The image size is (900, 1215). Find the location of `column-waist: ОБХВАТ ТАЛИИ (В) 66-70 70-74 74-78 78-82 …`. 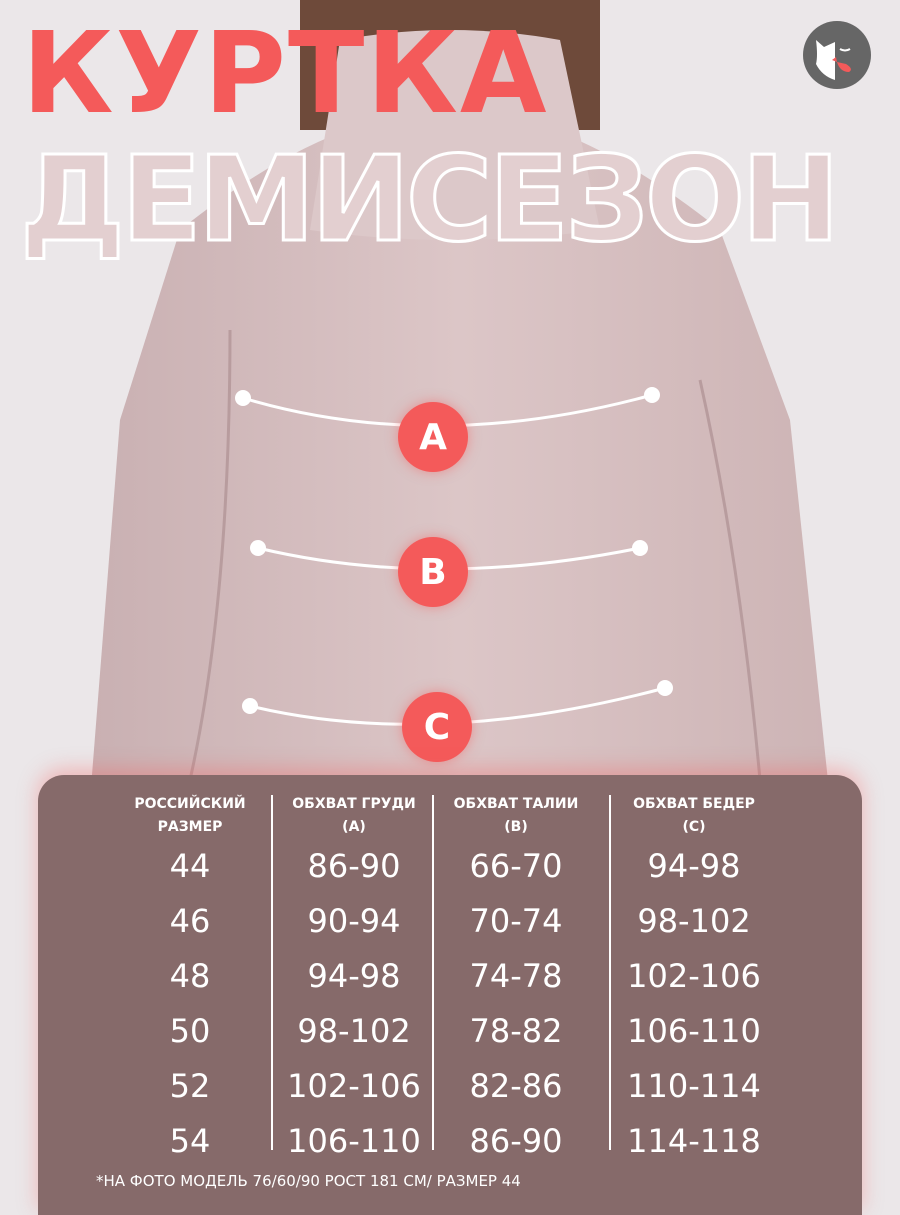

column-waist: ОБХВАТ ТАЛИИ (В) 66-70 70-74 74-78 78-82 … is located at coordinates (516, 981).